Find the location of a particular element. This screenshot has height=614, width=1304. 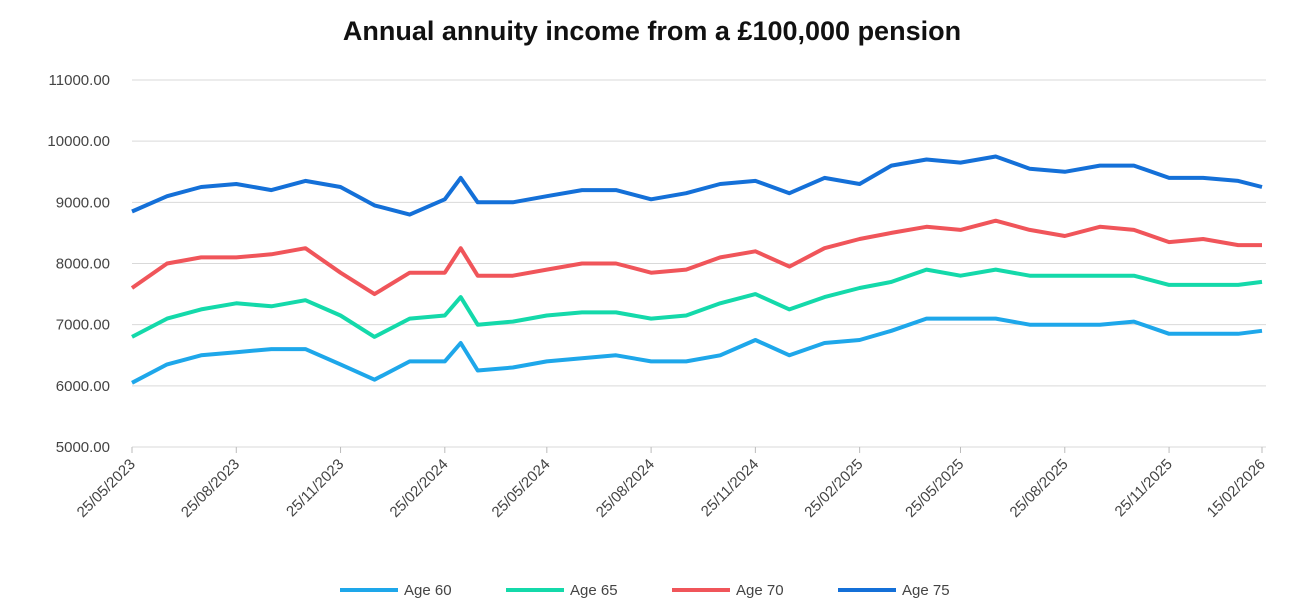

legend-label: Age 60 is located at coordinates (428, 590).